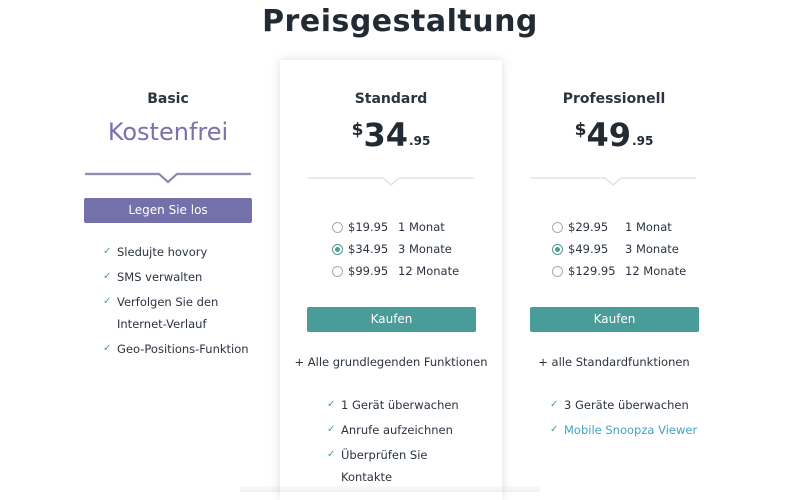  I want to click on duration-option: $99.95 12 Monate, so click(395, 271).